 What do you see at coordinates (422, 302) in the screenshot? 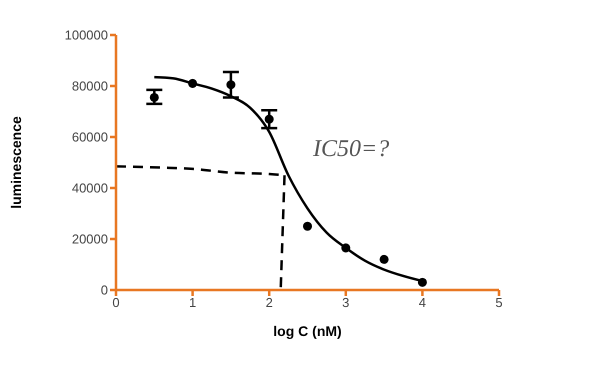
I see `x-tick-label: 4` at bounding box center [422, 302].